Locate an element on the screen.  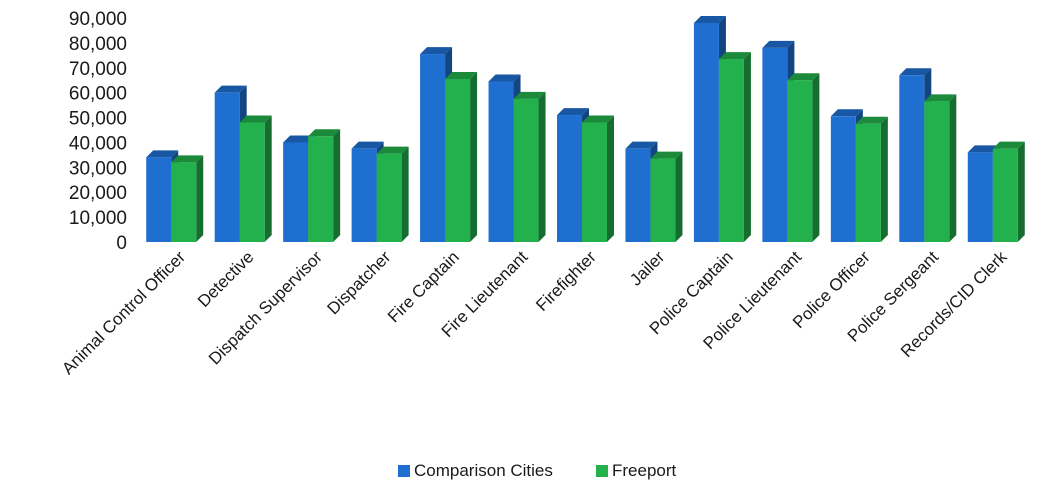
legend-item: Comparison Cities is located at coordinates (475, 470).